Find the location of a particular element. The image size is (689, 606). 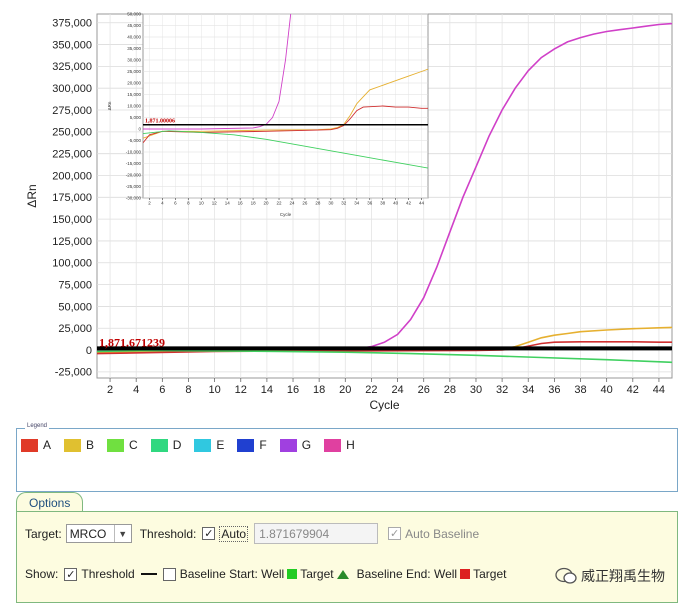

baseline-start-checkbox is located at coordinates (169, 574).